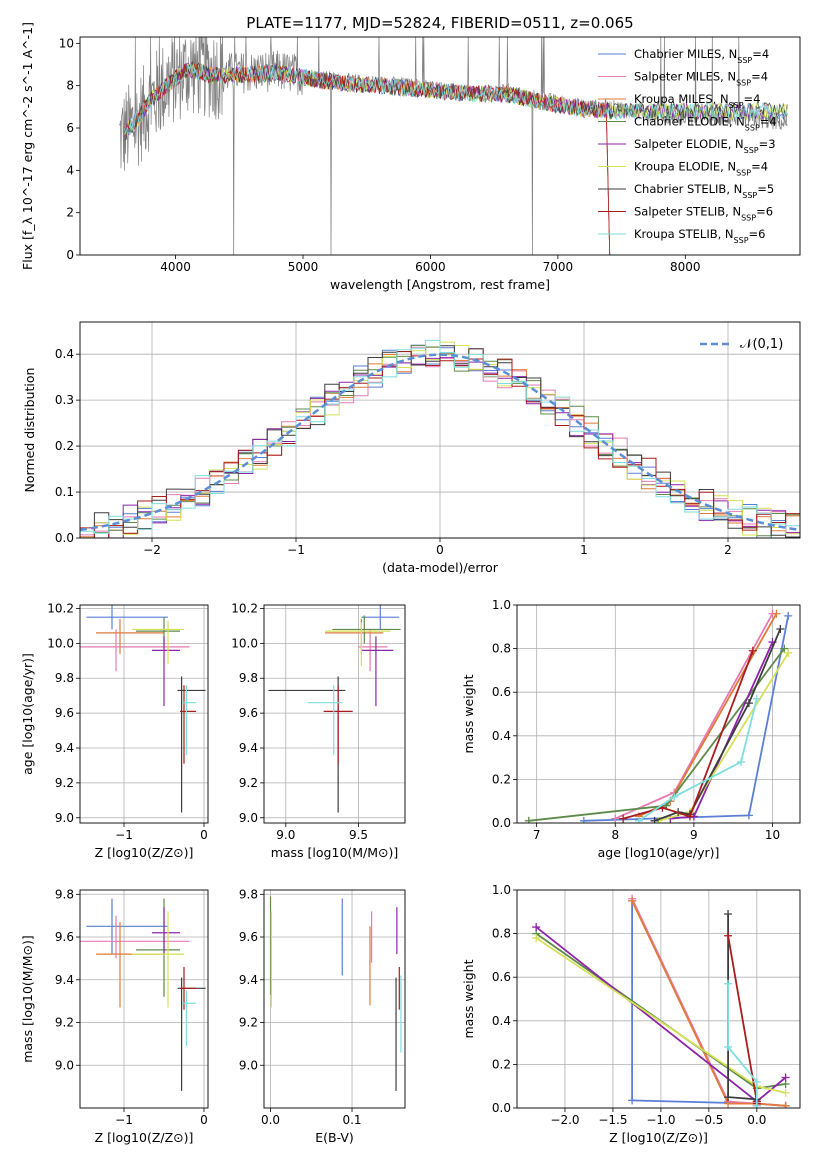 This screenshot has width=819, height=1174. Describe the element at coordinates (204, 835) in the screenshot. I see `x-tick-label: 0` at that location.